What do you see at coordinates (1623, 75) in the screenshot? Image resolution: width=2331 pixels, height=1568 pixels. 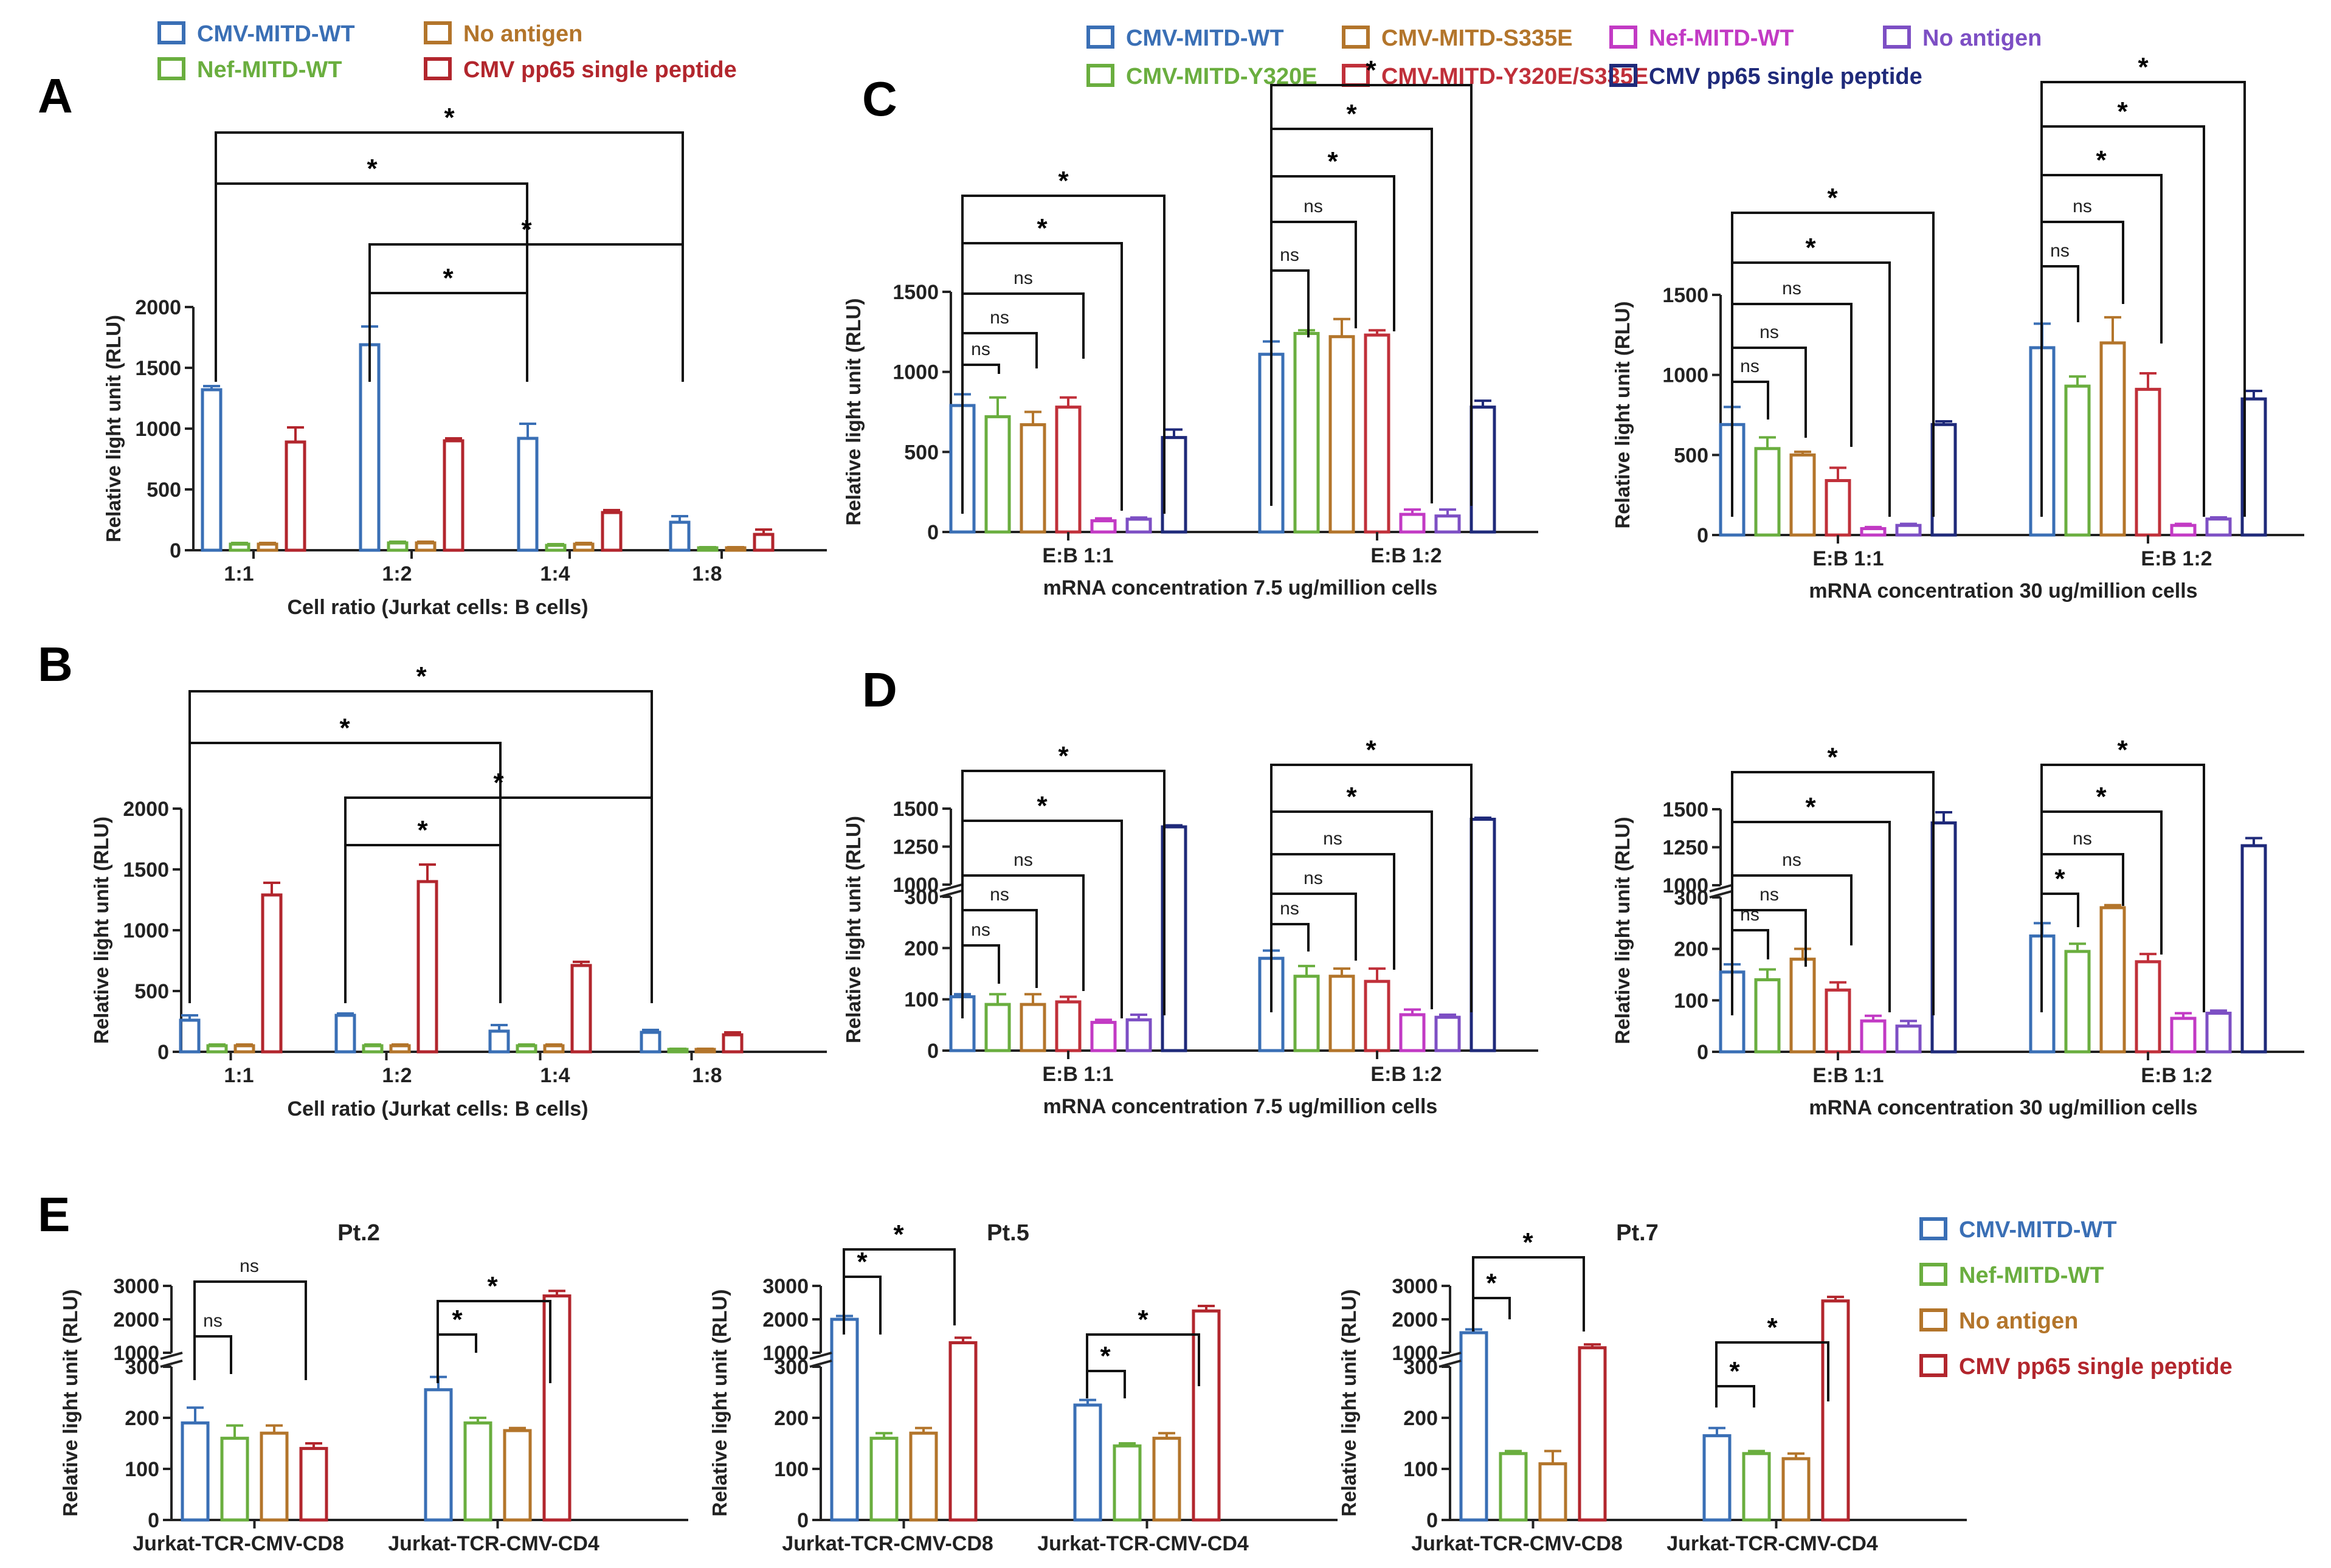 I see `legend-swatch-cmv-pp65-single-peptide` at bounding box center [1623, 75].